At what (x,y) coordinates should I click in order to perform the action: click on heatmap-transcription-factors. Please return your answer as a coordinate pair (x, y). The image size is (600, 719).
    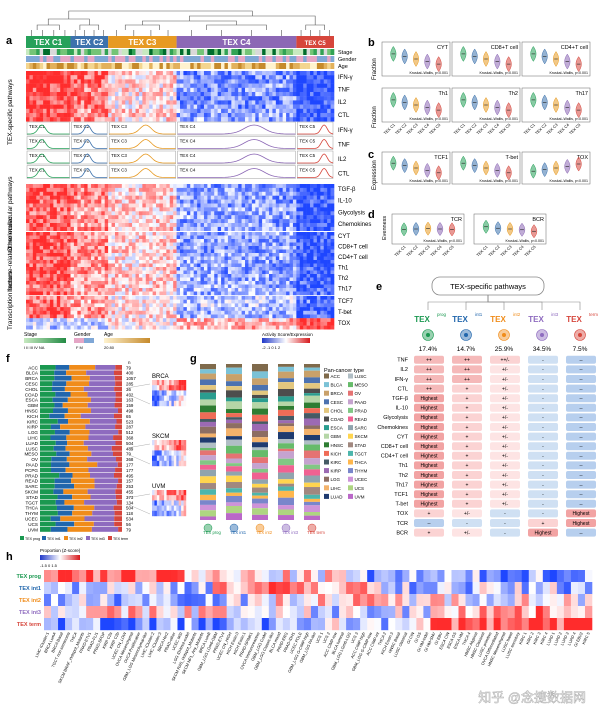
    Looking at the image, I should click on (180, 313).